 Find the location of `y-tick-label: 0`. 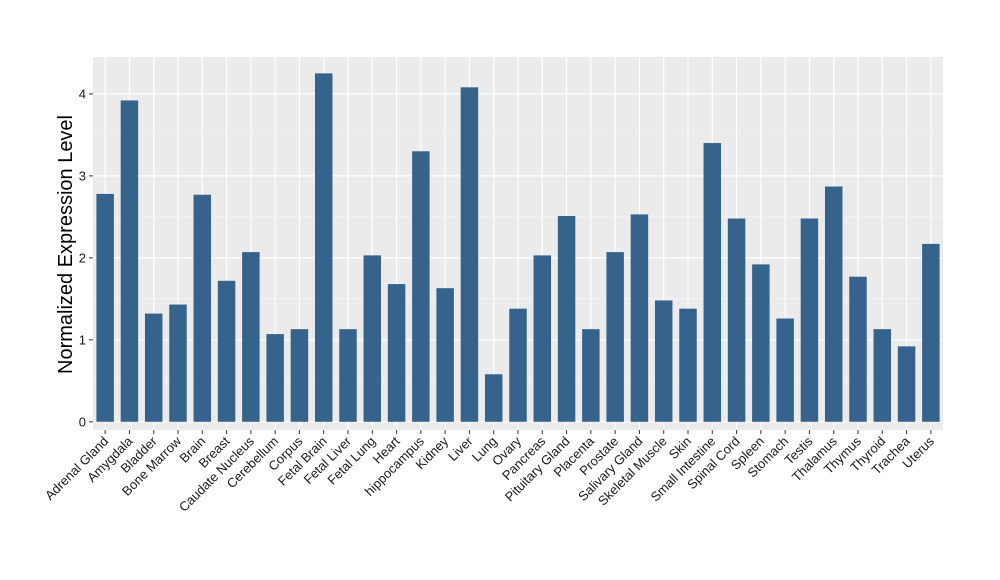

y-tick-label: 0 is located at coordinates (82, 421).